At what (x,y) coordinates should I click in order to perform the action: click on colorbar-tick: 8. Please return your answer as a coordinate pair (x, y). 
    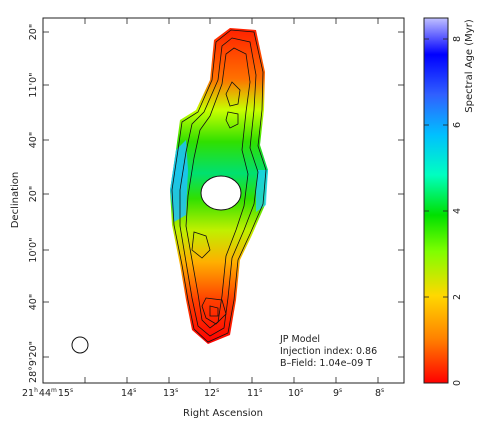
    Looking at the image, I should click on (457, 39).